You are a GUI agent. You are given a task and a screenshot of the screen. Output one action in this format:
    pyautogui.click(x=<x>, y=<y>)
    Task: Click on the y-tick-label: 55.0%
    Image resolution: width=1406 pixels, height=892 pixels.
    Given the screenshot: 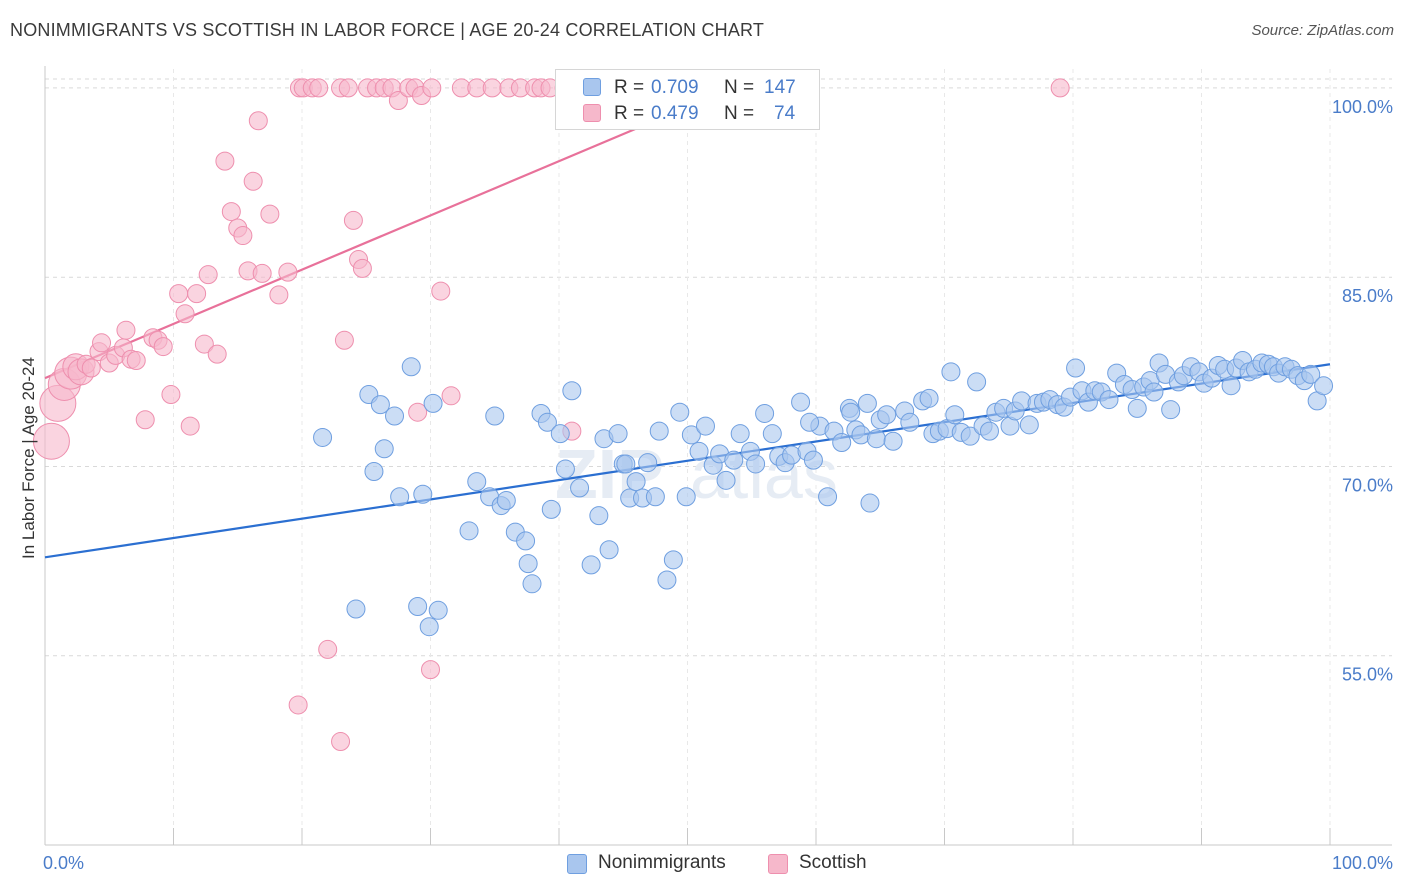 What is the action you would take?
    pyautogui.click(x=1367, y=675)
    